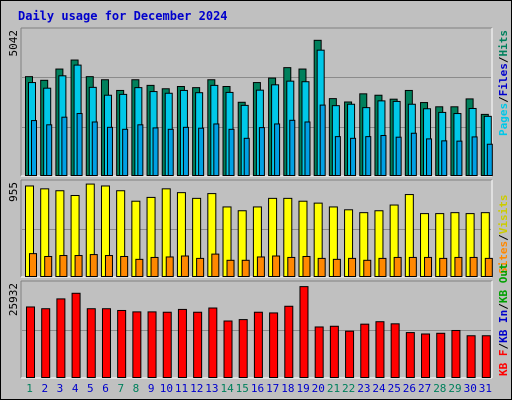 Image resolution: width=512 pixels, height=400 pixels. I want to click on day-label: 29, so click(454, 388).